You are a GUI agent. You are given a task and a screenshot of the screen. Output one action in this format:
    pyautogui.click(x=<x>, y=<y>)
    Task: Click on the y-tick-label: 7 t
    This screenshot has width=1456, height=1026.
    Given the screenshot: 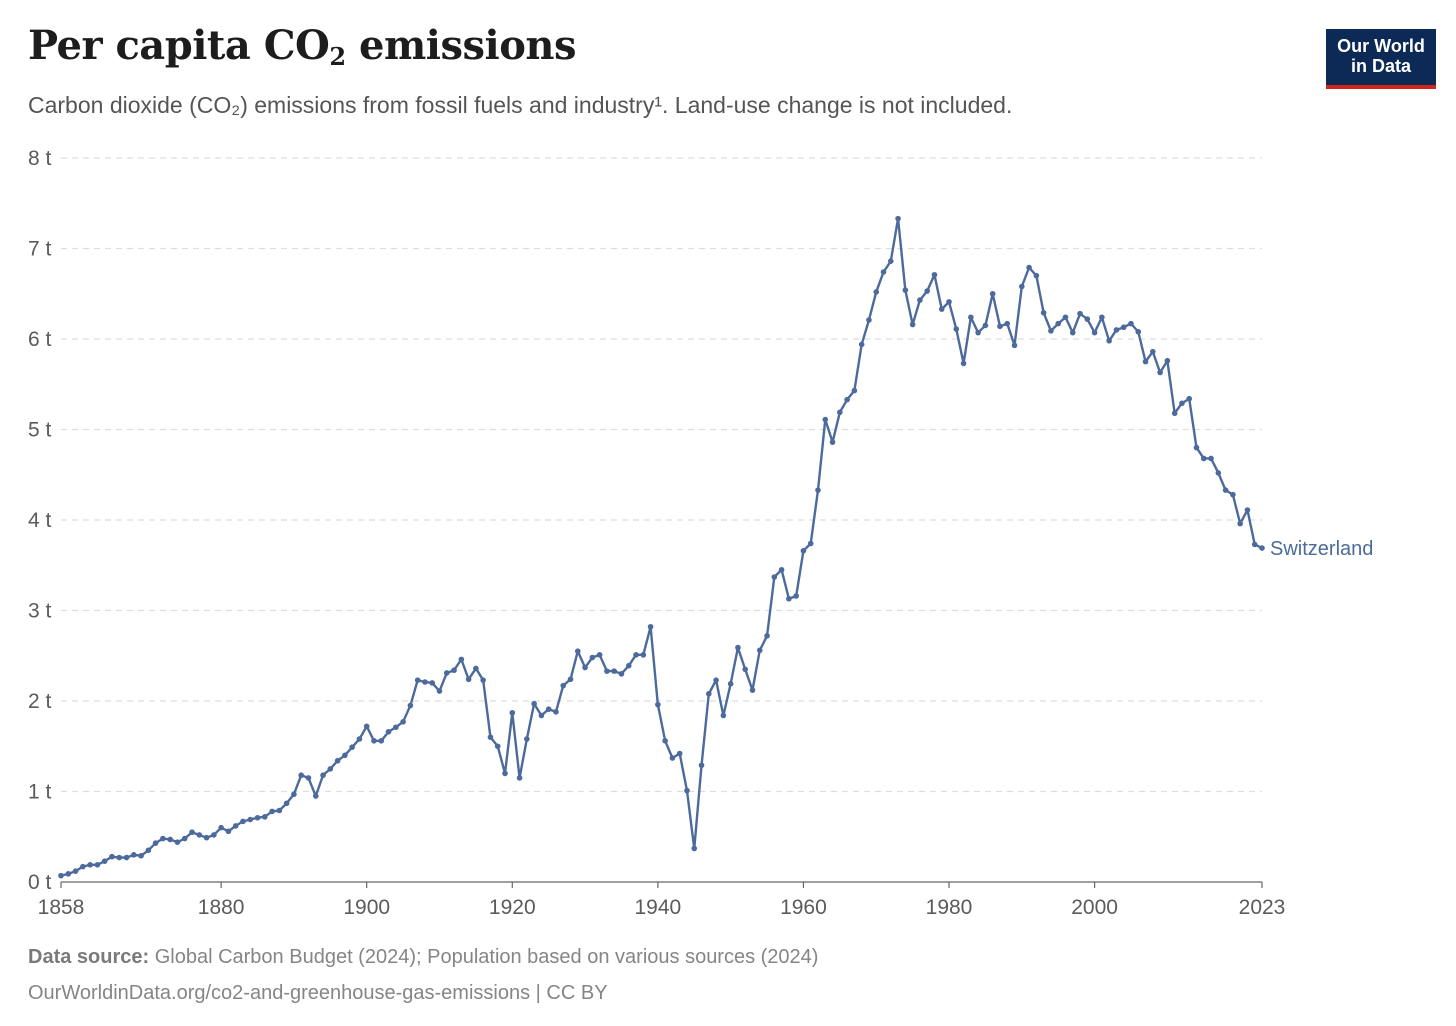 What is the action you would take?
    pyautogui.click(x=40, y=249)
    